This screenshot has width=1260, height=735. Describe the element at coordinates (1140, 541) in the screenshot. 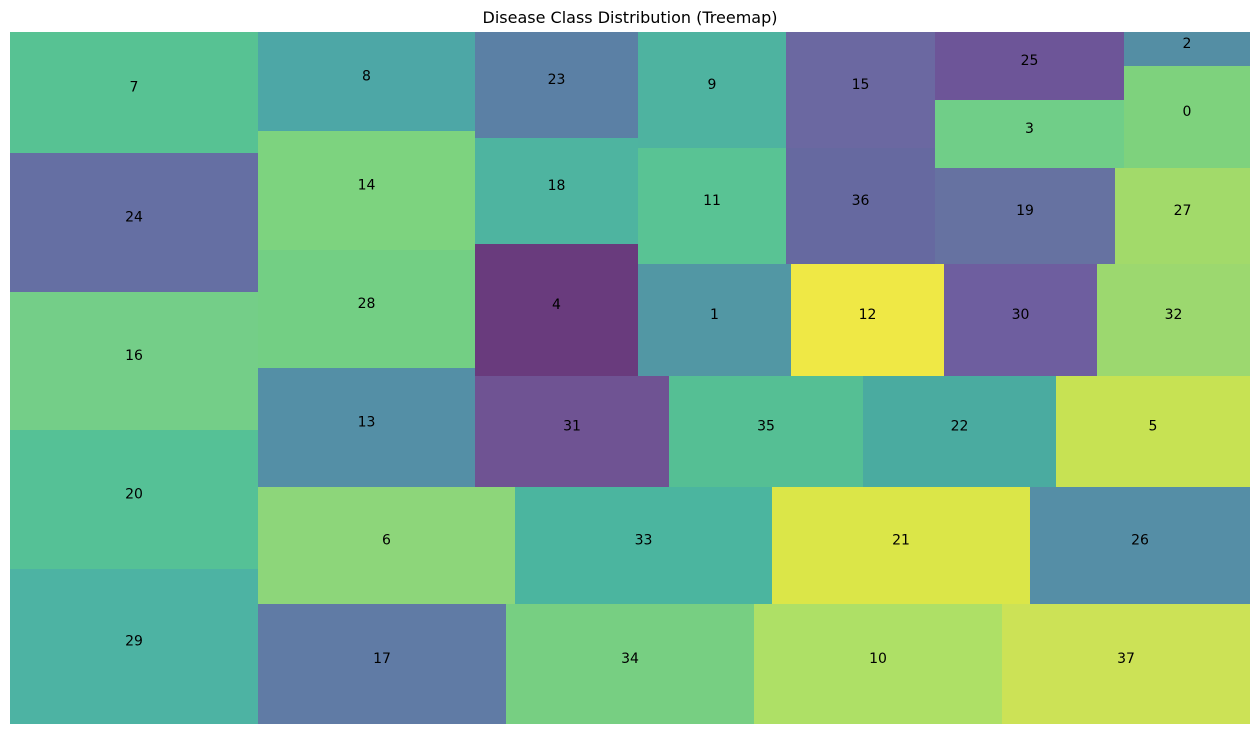

I see `treemap-cell-label-26: 26` at that location.